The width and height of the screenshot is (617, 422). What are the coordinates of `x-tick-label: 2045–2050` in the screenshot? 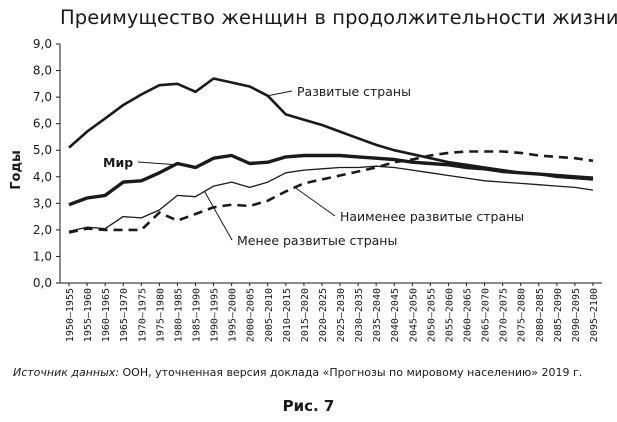 It's located at (413, 315).